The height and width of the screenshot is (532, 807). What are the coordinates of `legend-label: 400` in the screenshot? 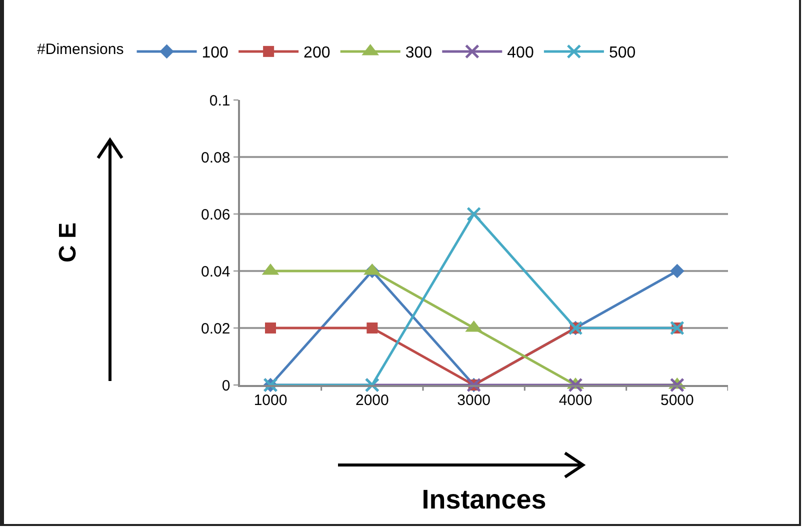 It's located at (520, 53).